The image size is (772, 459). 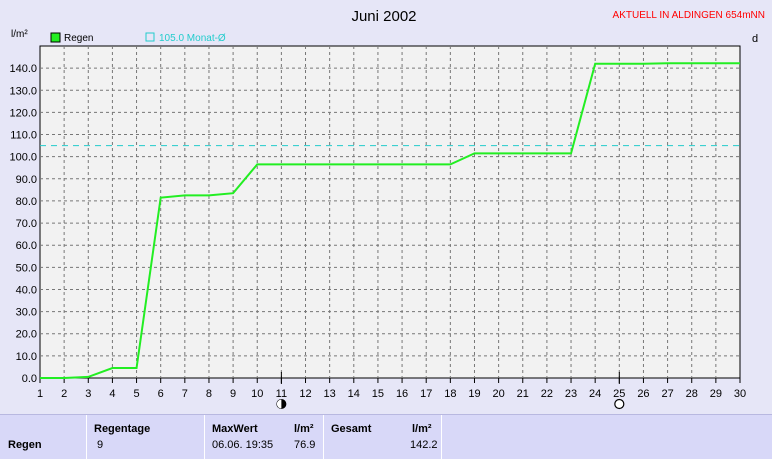 I want to click on moon-phase-markers, so click(x=450, y=391).